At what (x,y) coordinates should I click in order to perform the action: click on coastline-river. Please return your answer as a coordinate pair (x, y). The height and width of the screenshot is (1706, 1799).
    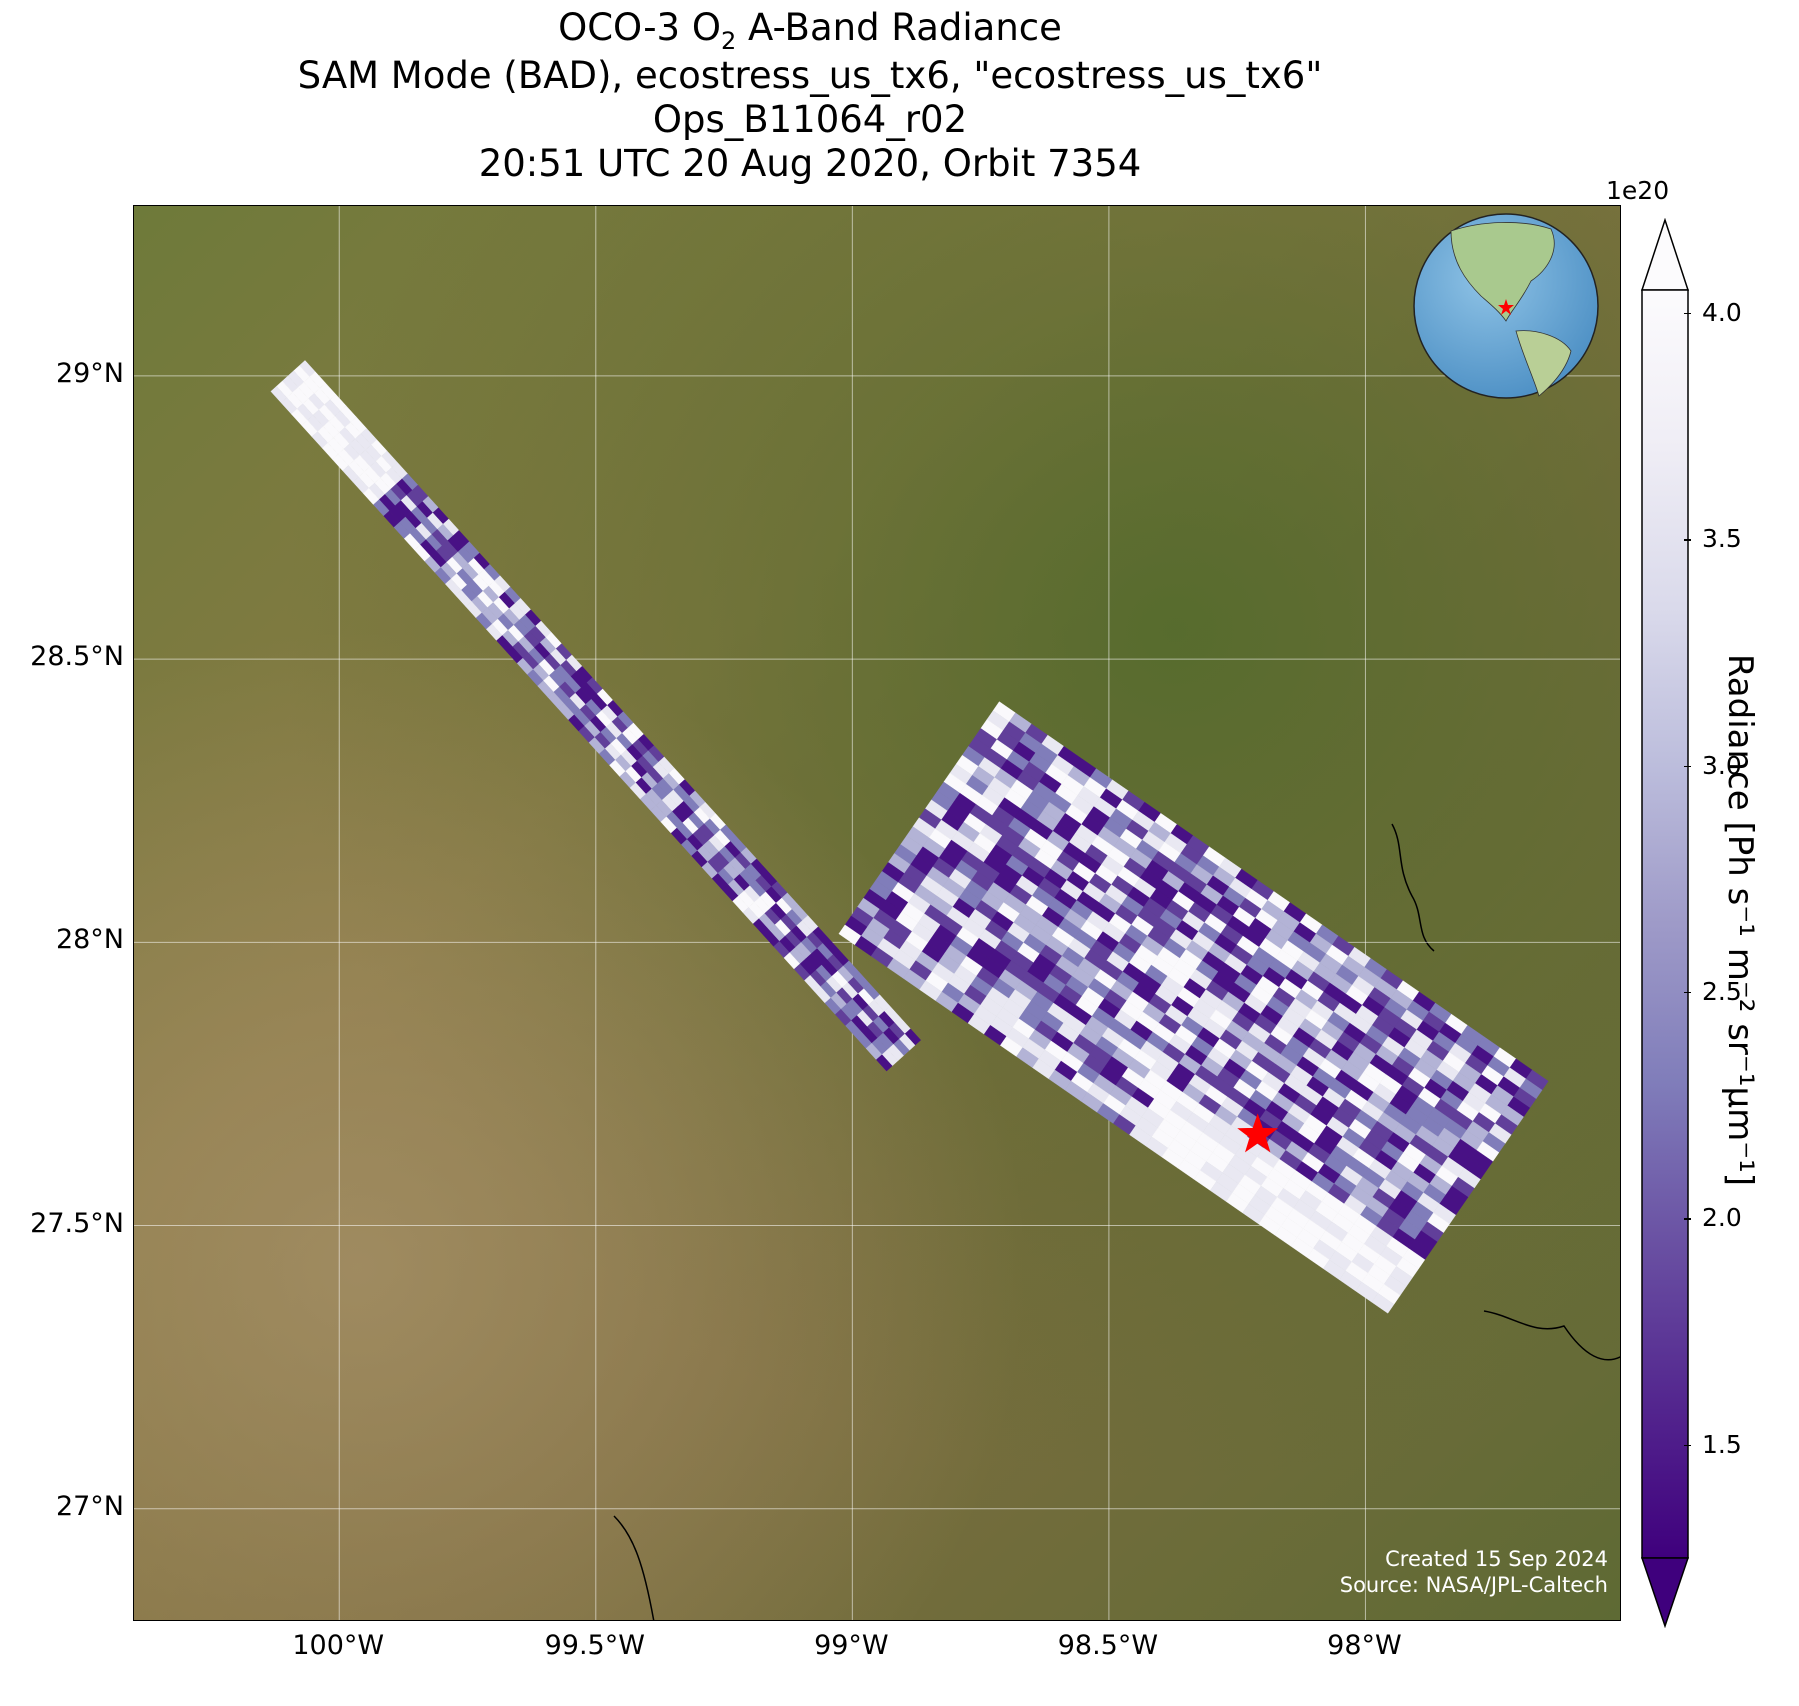
    Looking at the image, I should click on (634, 1567).